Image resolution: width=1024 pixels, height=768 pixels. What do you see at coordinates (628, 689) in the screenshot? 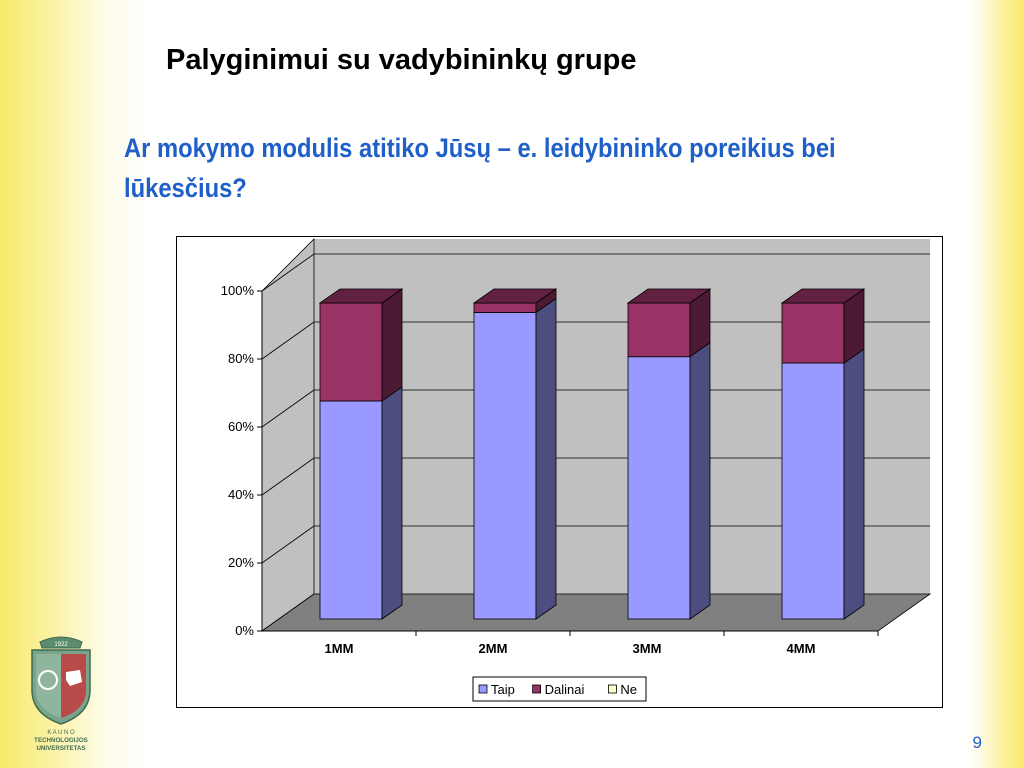
I see `legend-label-ne: Ne` at bounding box center [628, 689].